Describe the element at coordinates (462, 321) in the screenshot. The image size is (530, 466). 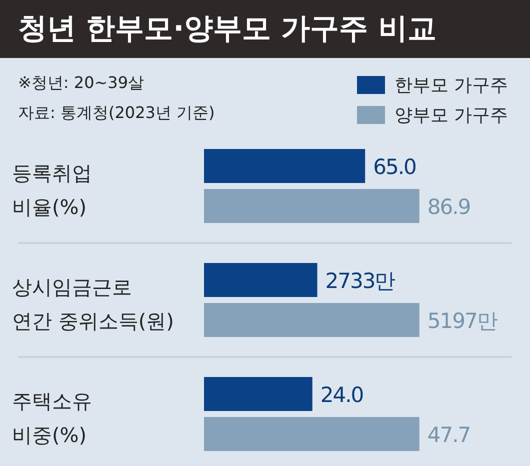
I see `data-label: 5197만` at that location.